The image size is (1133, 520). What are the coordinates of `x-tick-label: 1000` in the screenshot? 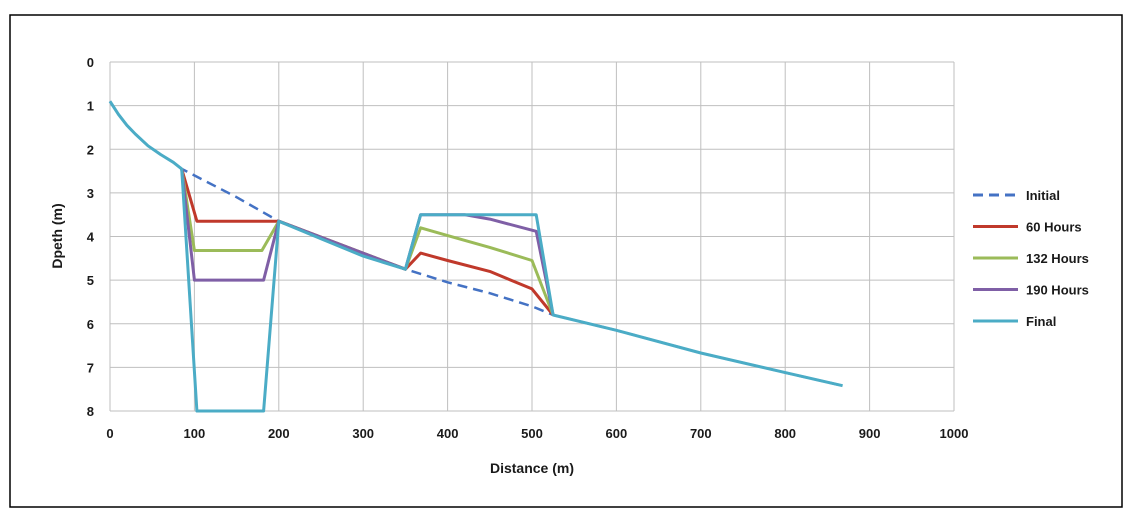 It's located at (954, 433).